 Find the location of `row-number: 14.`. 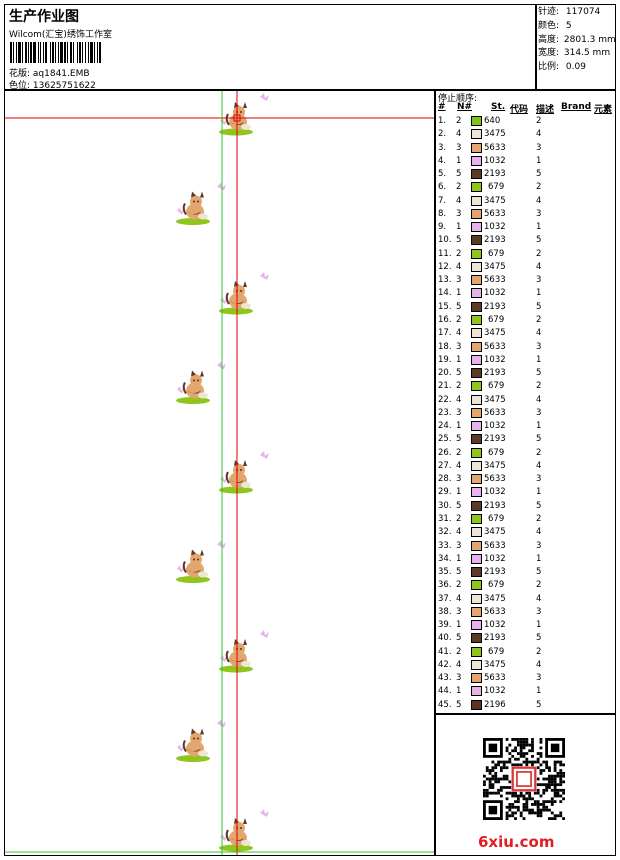

row-number: 14. is located at coordinates (445, 293).